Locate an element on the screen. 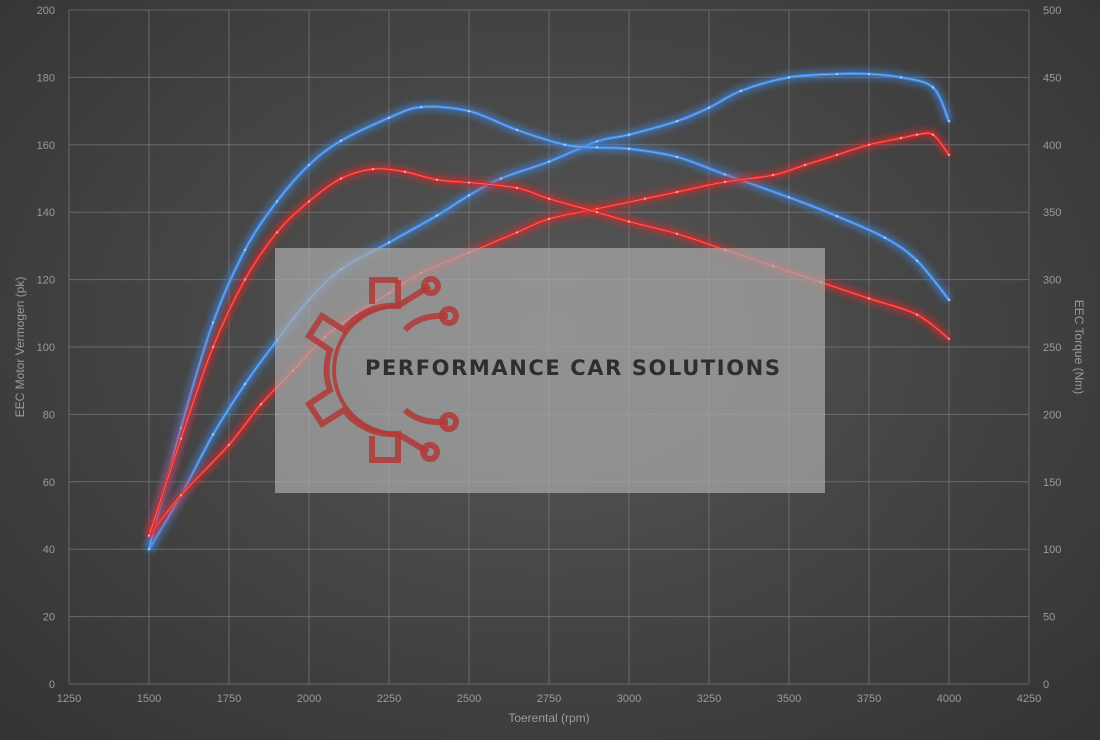 The height and width of the screenshot is (740, 1100). watermark-text: PERFORMANCE CAR SOLUTIONS is located at coordinates (573, 368).